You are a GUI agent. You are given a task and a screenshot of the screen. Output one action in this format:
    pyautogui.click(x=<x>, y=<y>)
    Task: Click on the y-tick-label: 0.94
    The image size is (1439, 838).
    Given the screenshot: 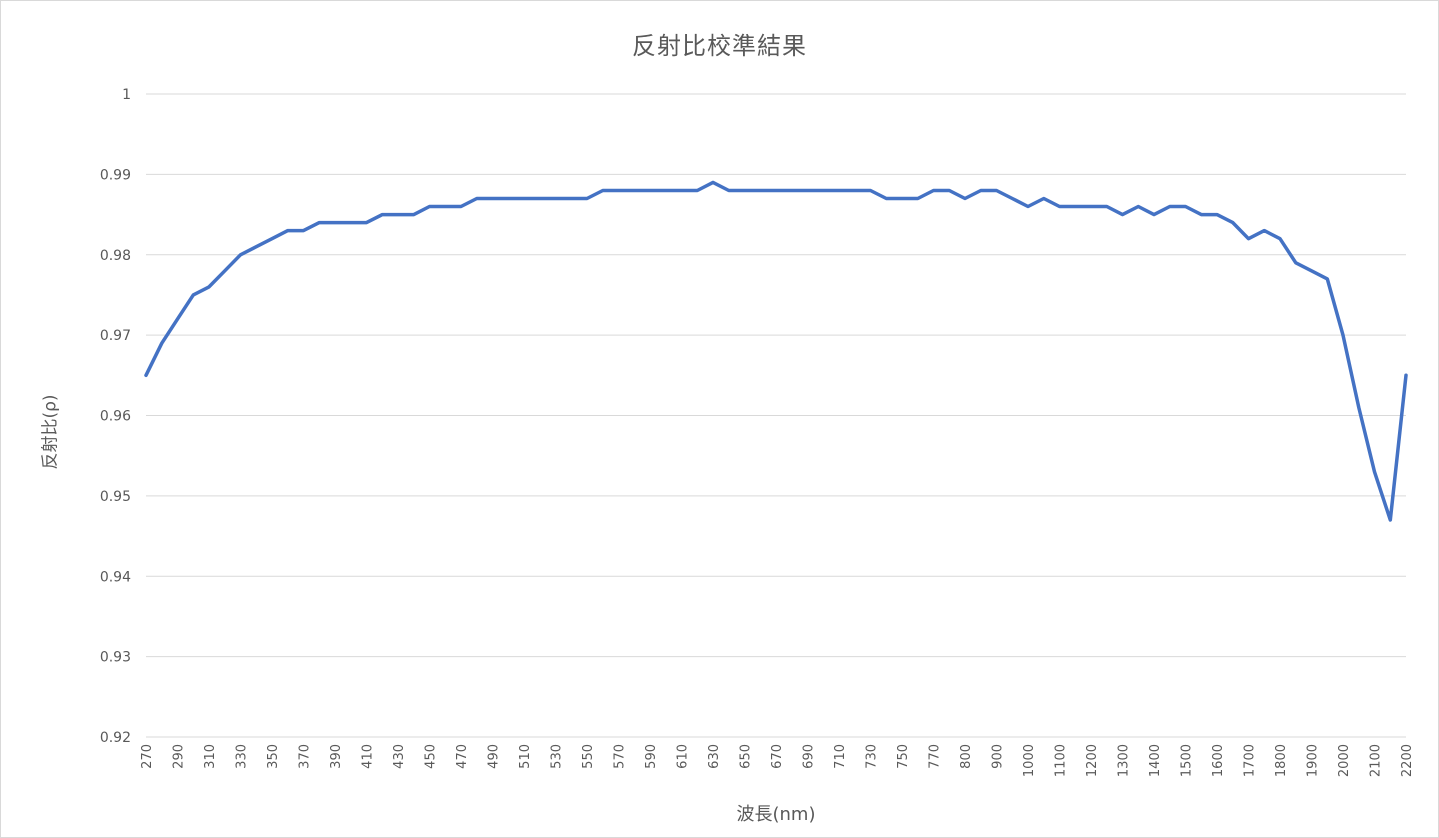 What is the action you would take?
    pyautogui.click(x=115, y=577)
    